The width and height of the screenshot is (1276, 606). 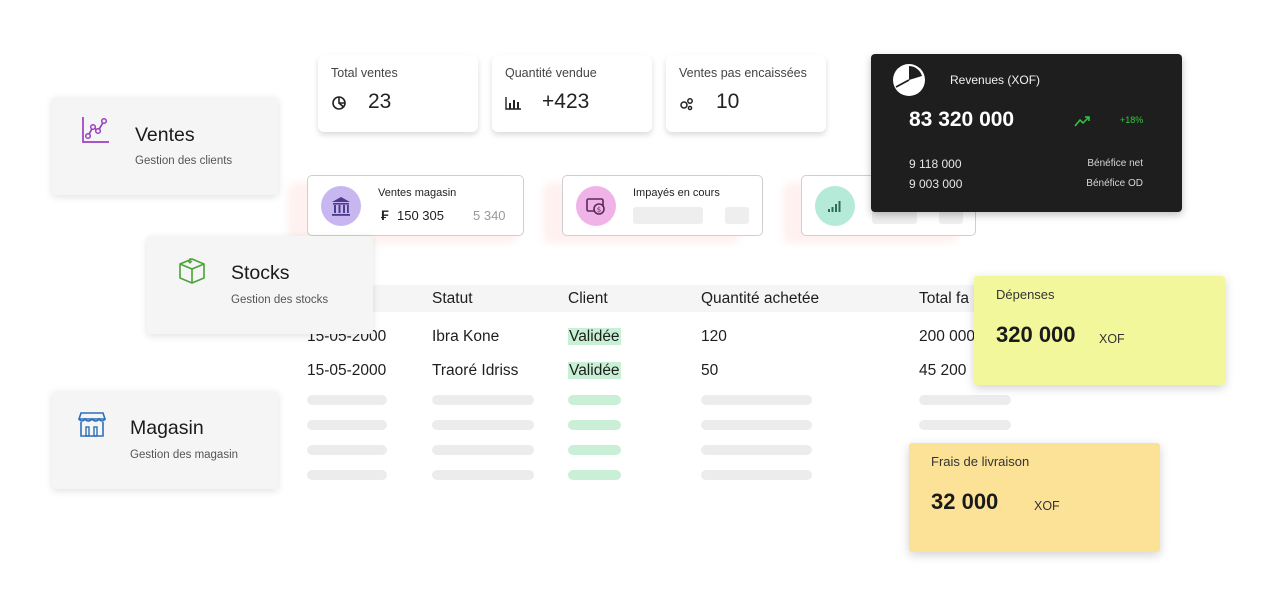 What do you see at coordinates (835, 206) in the screenshot?
I see `signal-bars-icon` at bounding box center [835, 206].